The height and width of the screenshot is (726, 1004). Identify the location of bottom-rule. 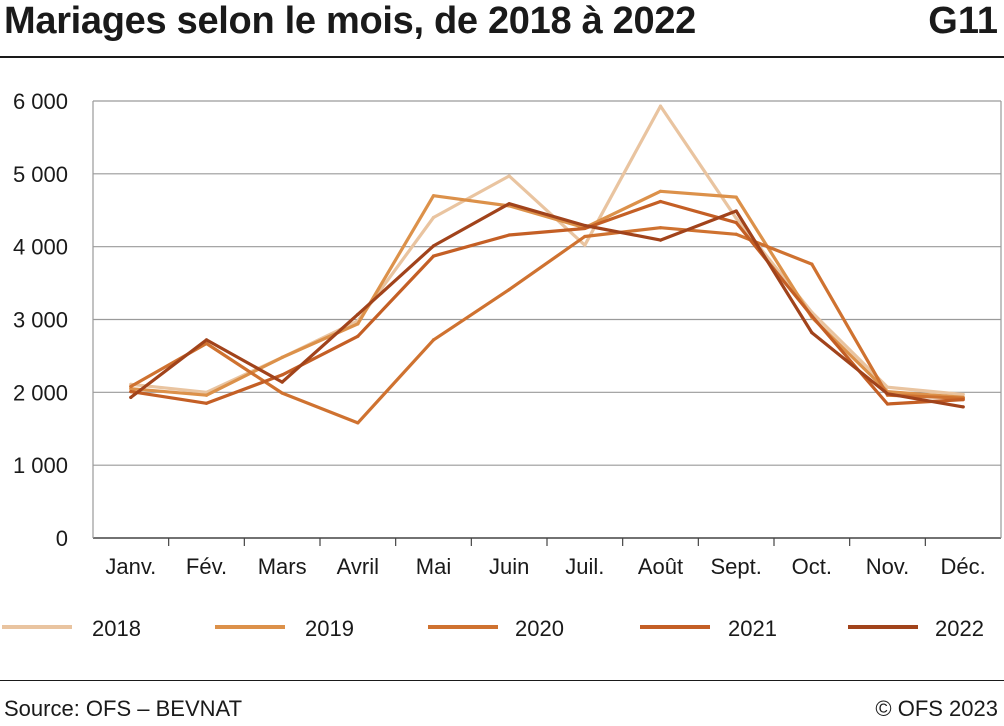
(502, 680).